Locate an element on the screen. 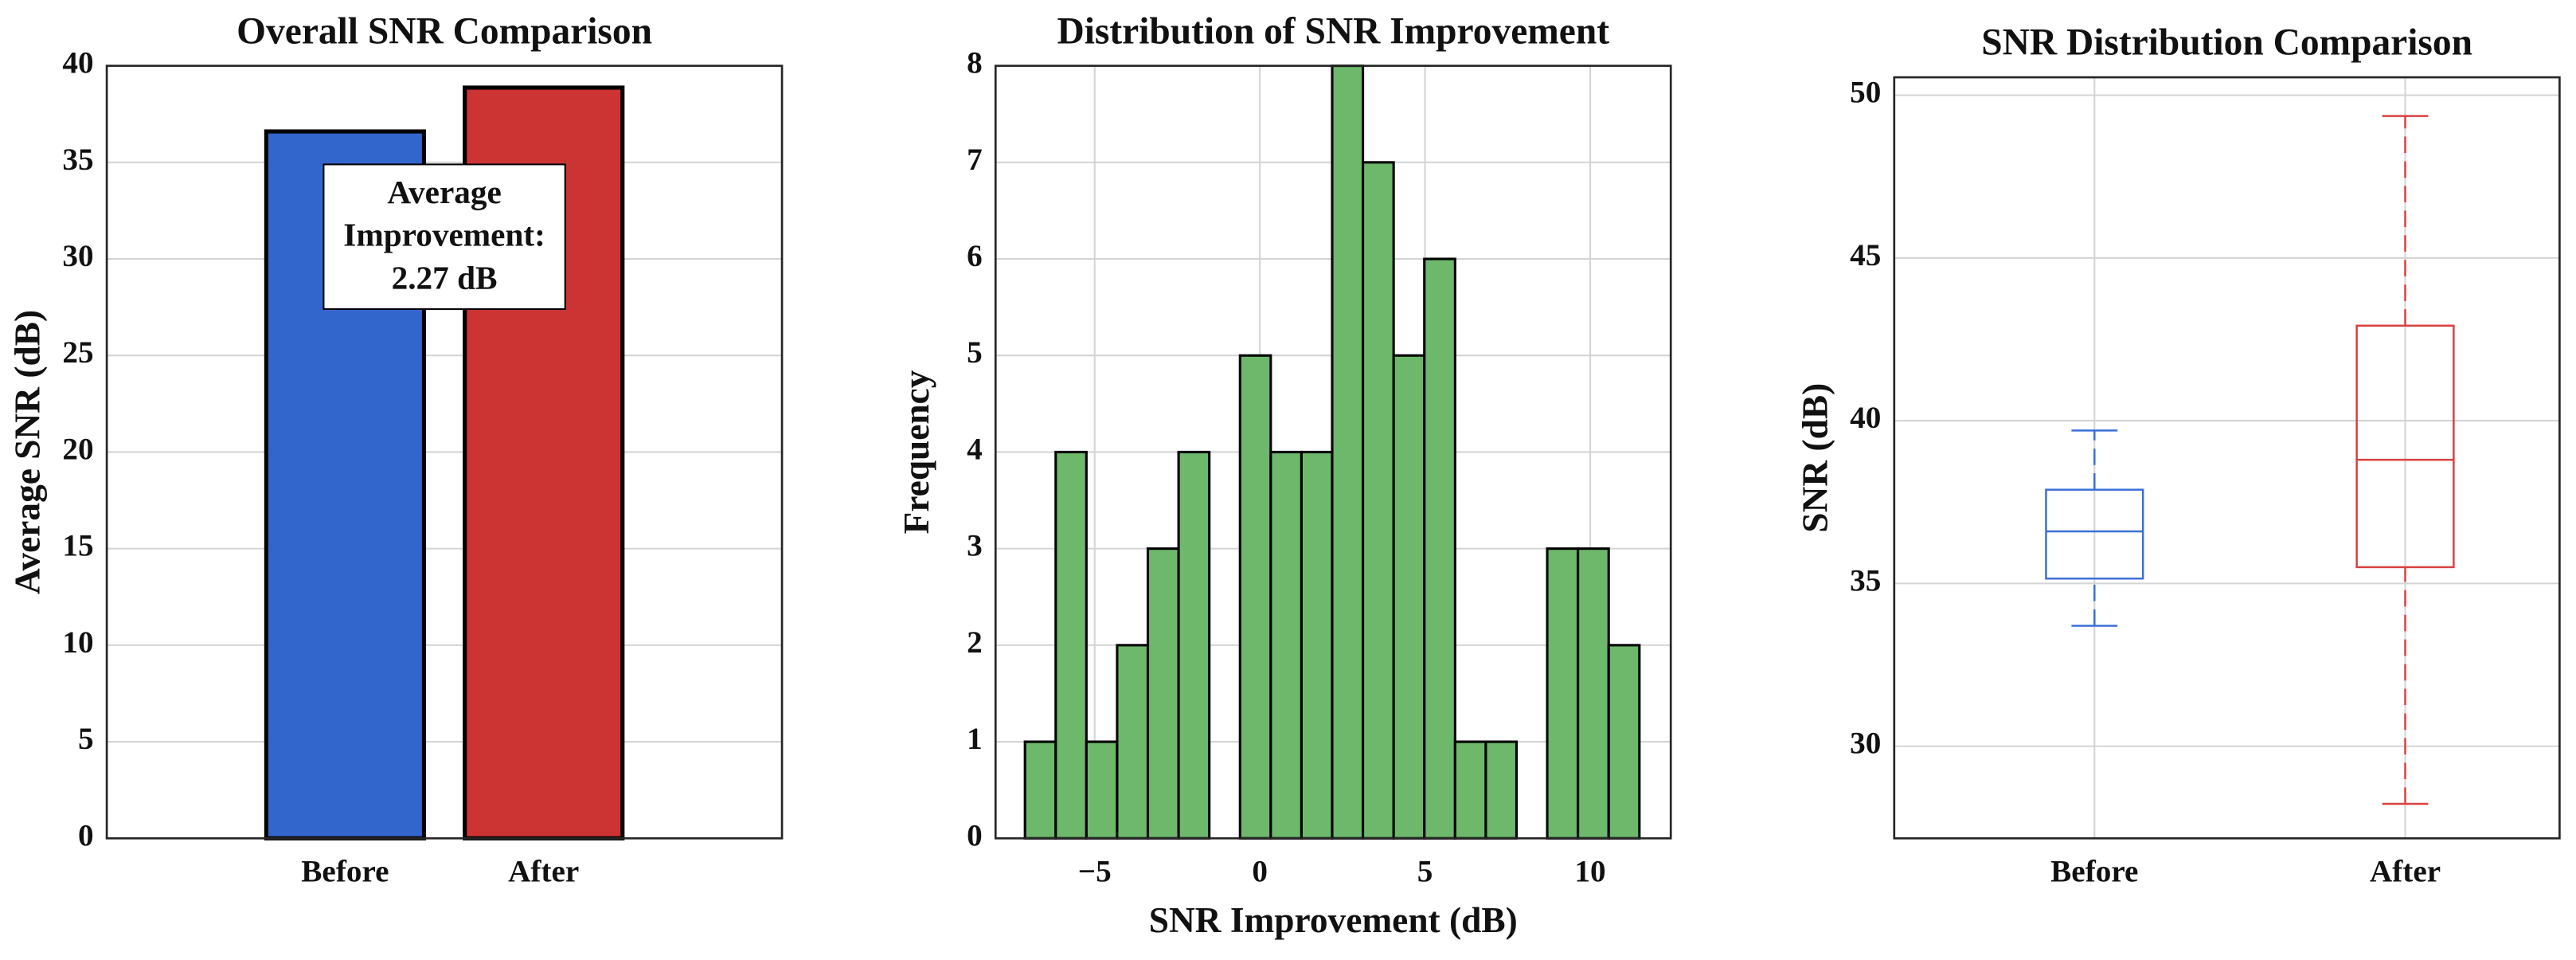 This screenshot has width=2576, height=960. y-tick-label: 8 is located at coordinates (975, 63).